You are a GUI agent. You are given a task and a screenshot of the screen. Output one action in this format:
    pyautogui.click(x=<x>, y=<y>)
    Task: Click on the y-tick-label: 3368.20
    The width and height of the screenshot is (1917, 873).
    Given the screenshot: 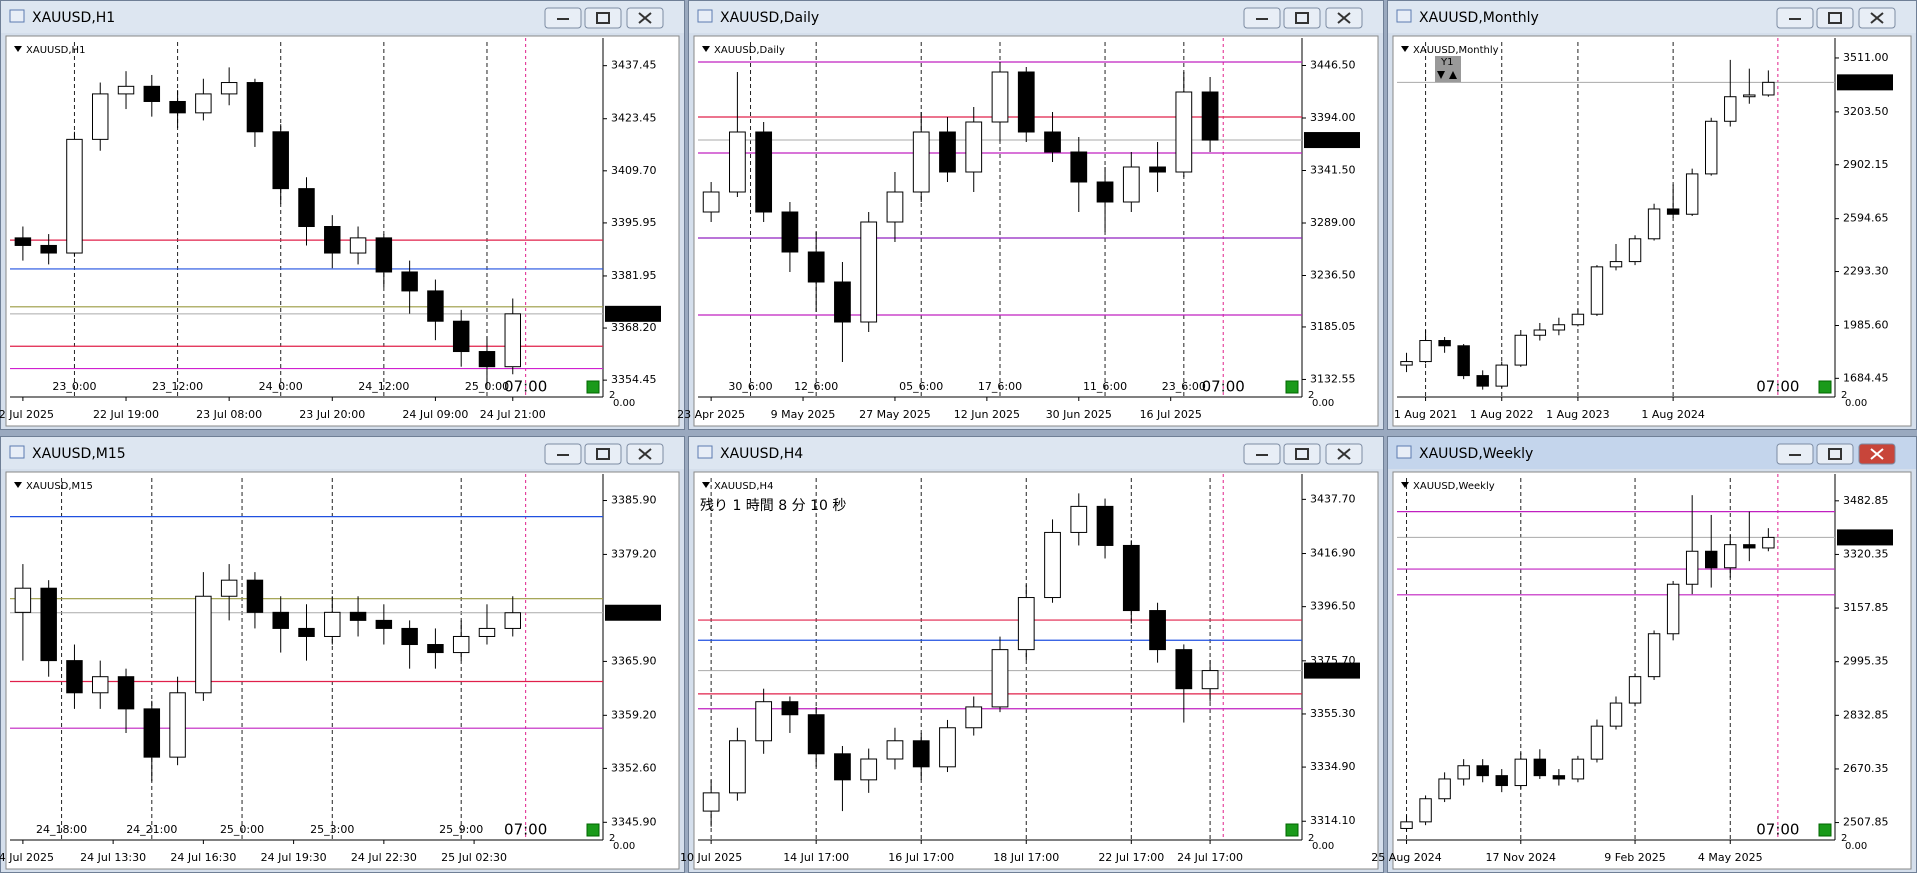 What is the action you would take?
    pyautogui.click(x=634, y=327)
    